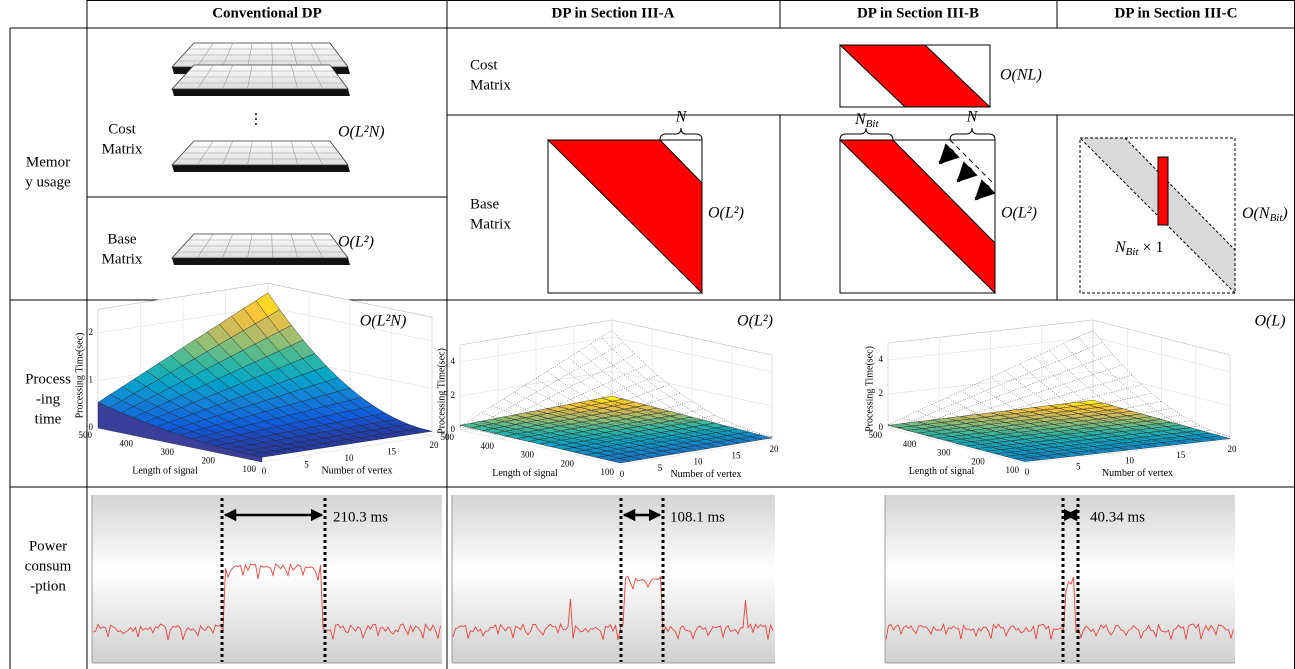 The width and height of the screenshot is (1295, 669). I want to click on bracket-label: NBit, so click(866, 120).